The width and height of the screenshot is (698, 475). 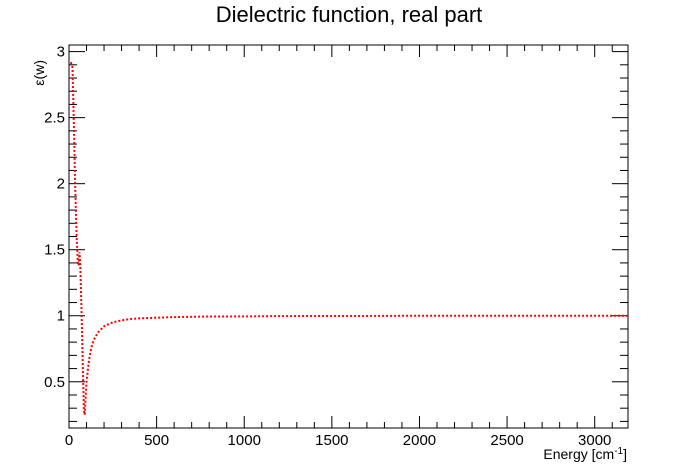 I want to click on y-tick-label: 0.5, so click(x=54, y=382).